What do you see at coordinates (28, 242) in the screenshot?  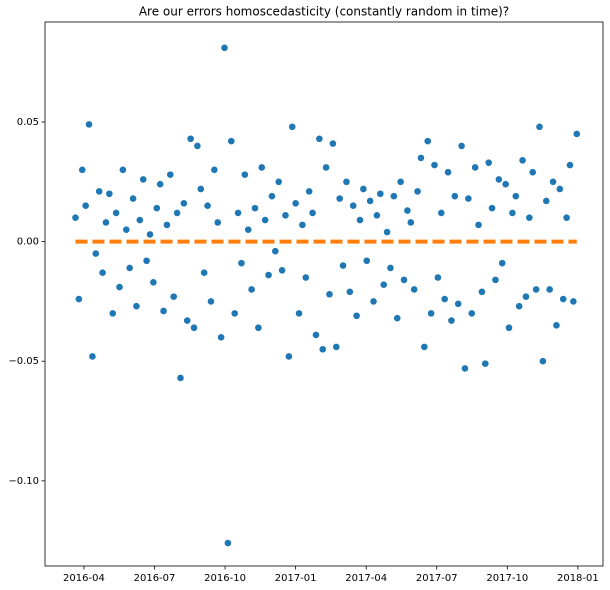 I see `y-tick-label: 0.00` at bounding box center [28, 242].